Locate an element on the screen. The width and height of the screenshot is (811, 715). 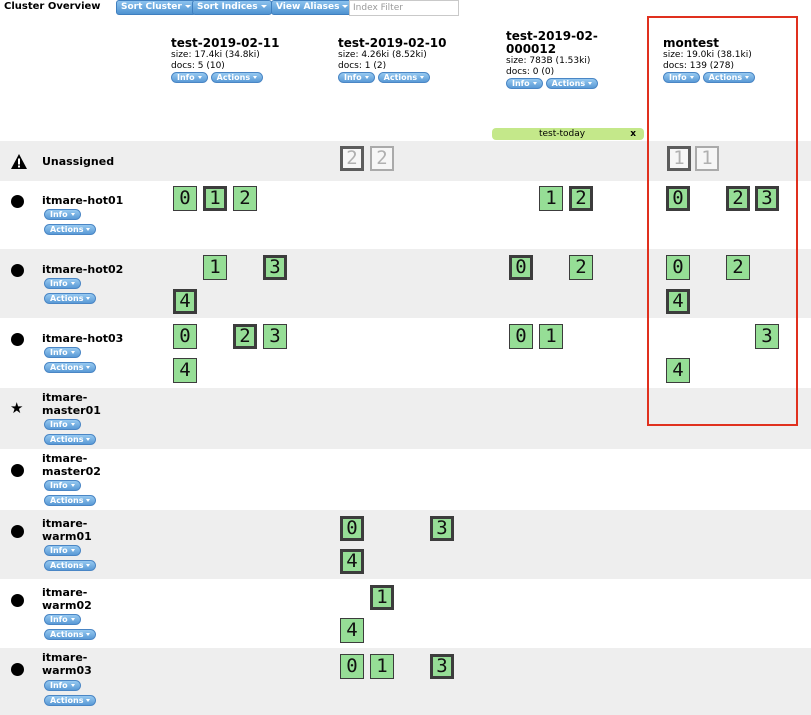
index-docs: docs: 1 (2) is located at coordinates (362, 66).